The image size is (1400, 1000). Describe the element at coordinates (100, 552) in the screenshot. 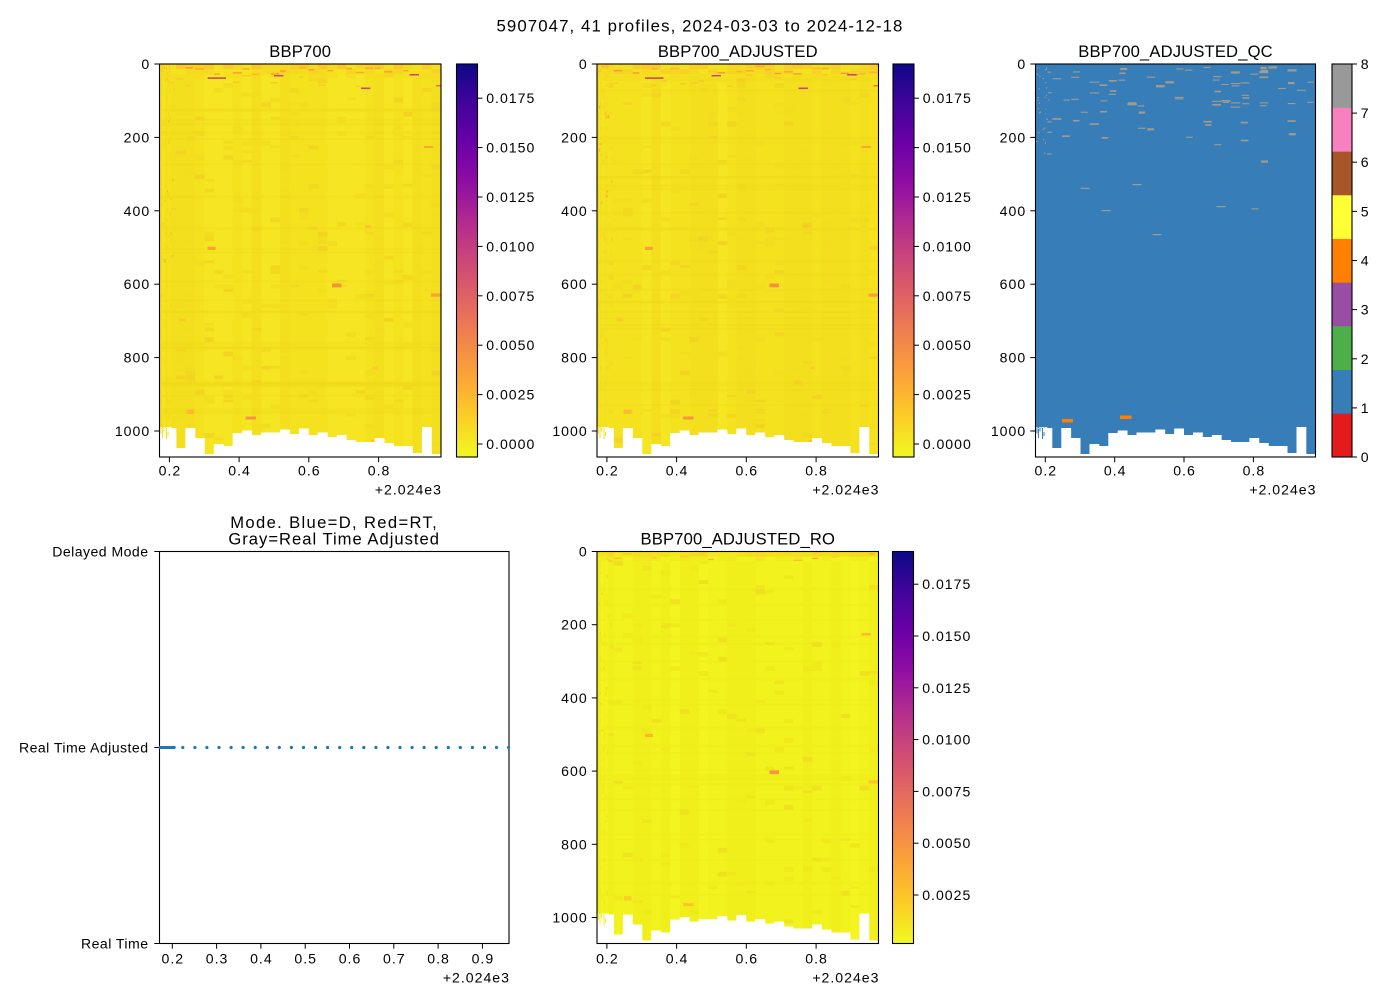

I see `svg-text: Delayed Mode` at that location.